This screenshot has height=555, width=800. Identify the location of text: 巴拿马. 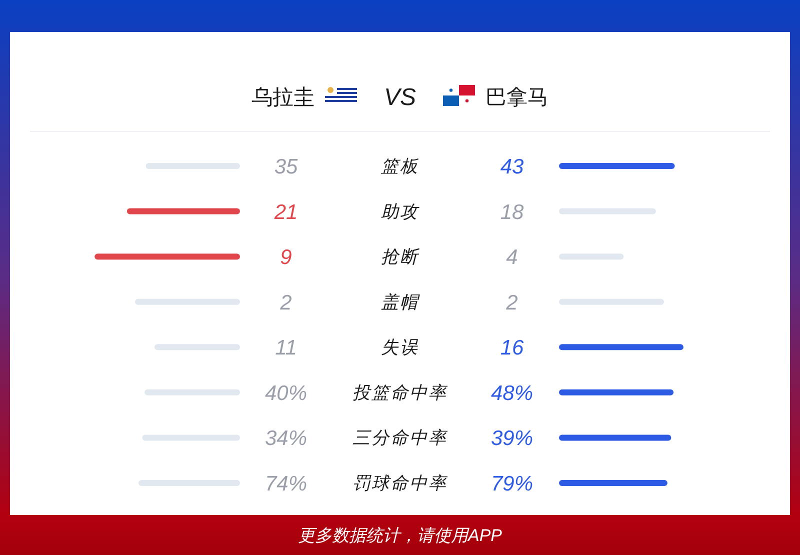
(517, 97).